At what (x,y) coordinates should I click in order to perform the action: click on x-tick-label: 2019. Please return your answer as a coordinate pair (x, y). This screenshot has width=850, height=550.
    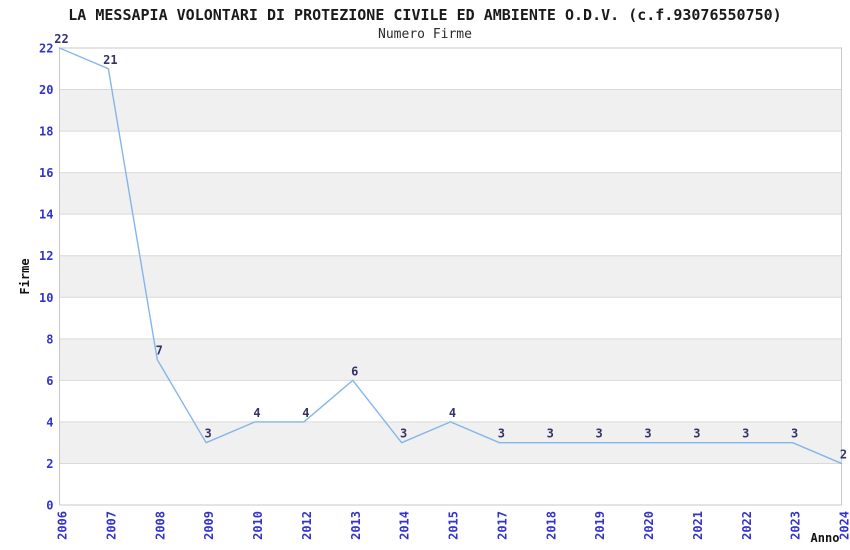
    Looking at the image, I should click on (600, 525).